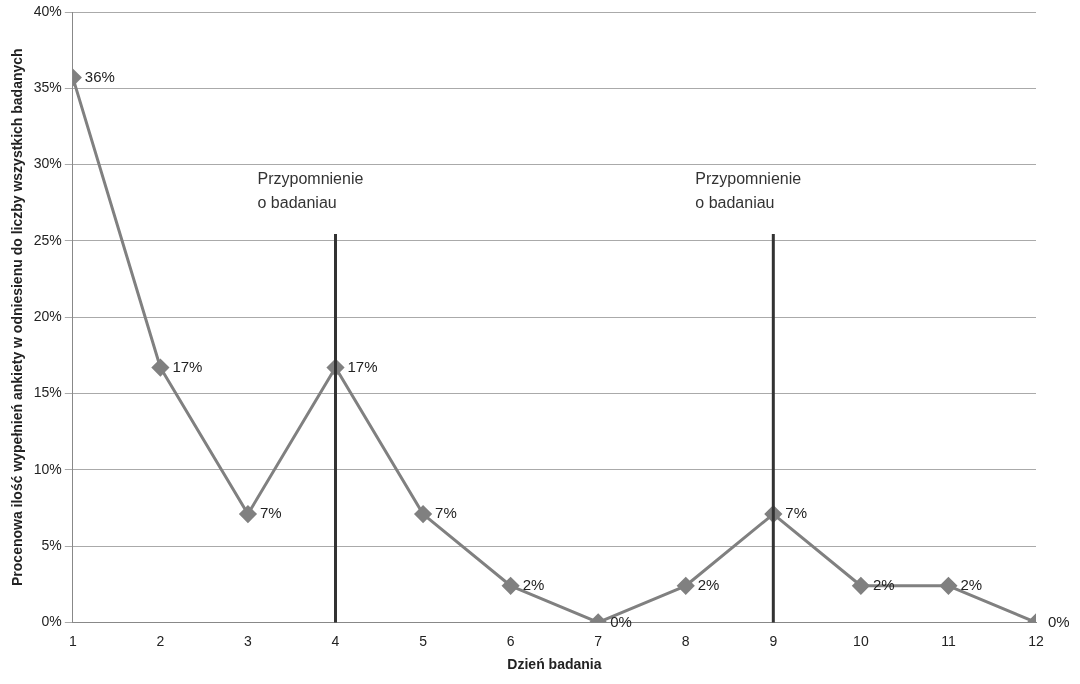 The image size is (1080, 684). I want to click on y-tick-label: 20%, so click(47, 316).